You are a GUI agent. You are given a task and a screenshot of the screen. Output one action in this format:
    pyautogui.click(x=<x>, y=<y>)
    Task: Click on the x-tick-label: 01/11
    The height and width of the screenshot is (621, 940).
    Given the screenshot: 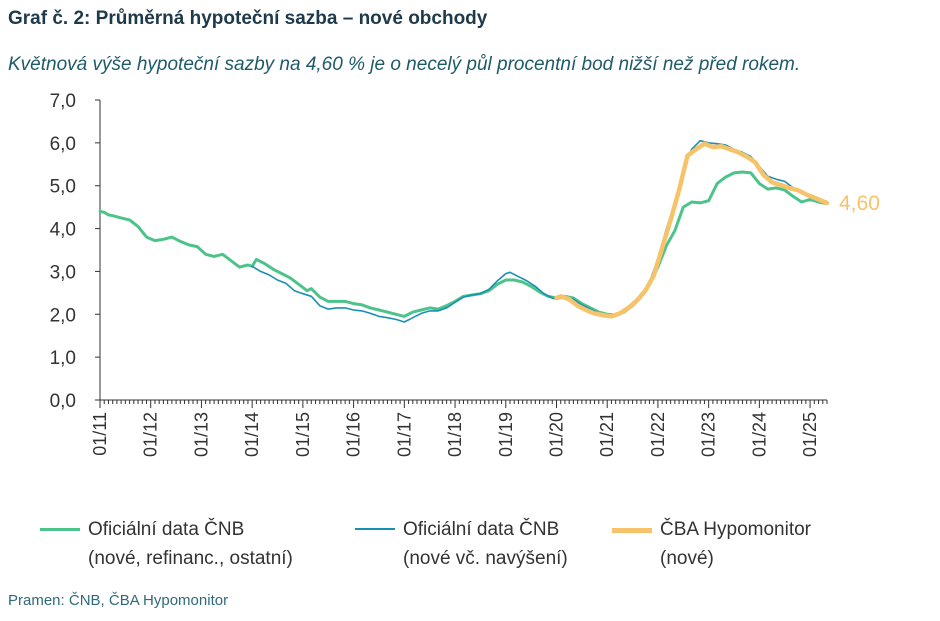 What is the action you would take?
    pyautogui.click(x=100, y=434)
    